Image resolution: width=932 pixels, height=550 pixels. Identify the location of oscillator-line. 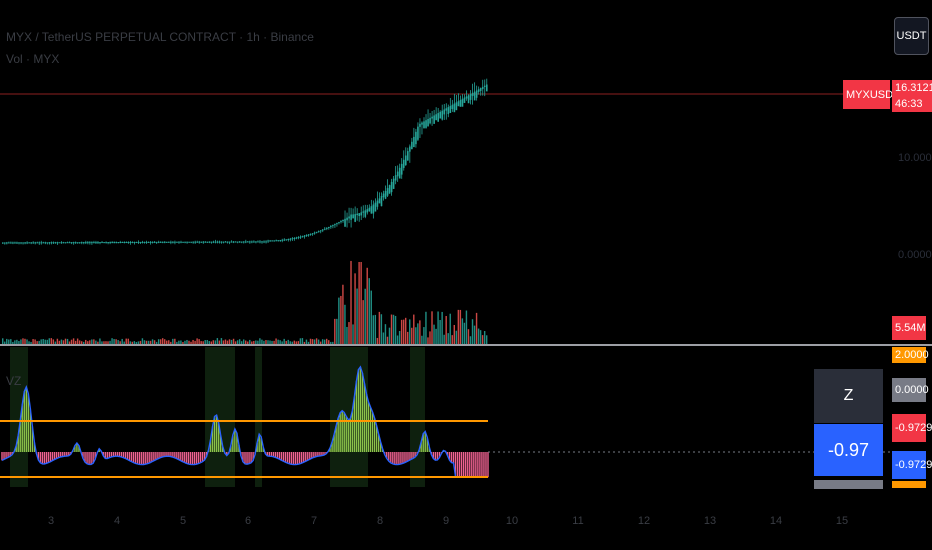
(244, 421).